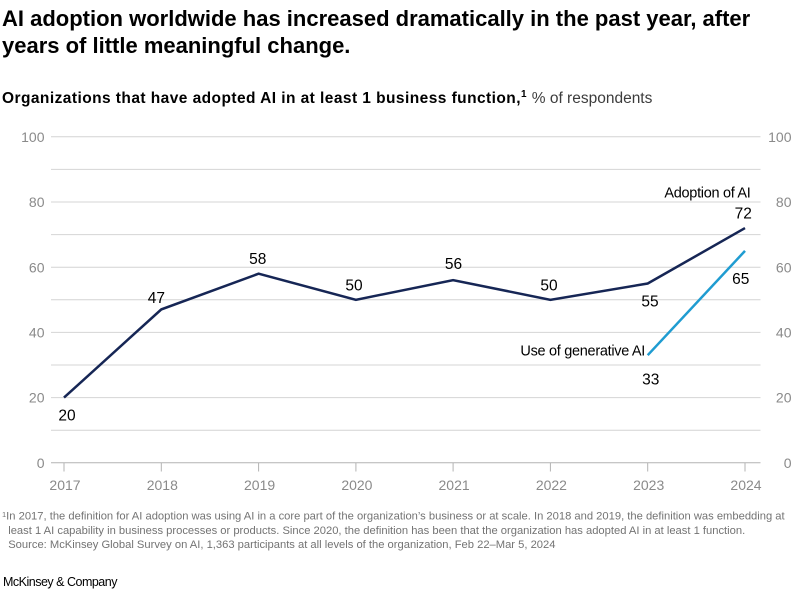 The width and height of the screenshot is (810, 596). What do you see at coordinates (745, 485) in the screenshot?
I see `svg-text: 2024` at bounding box center [745, 485].